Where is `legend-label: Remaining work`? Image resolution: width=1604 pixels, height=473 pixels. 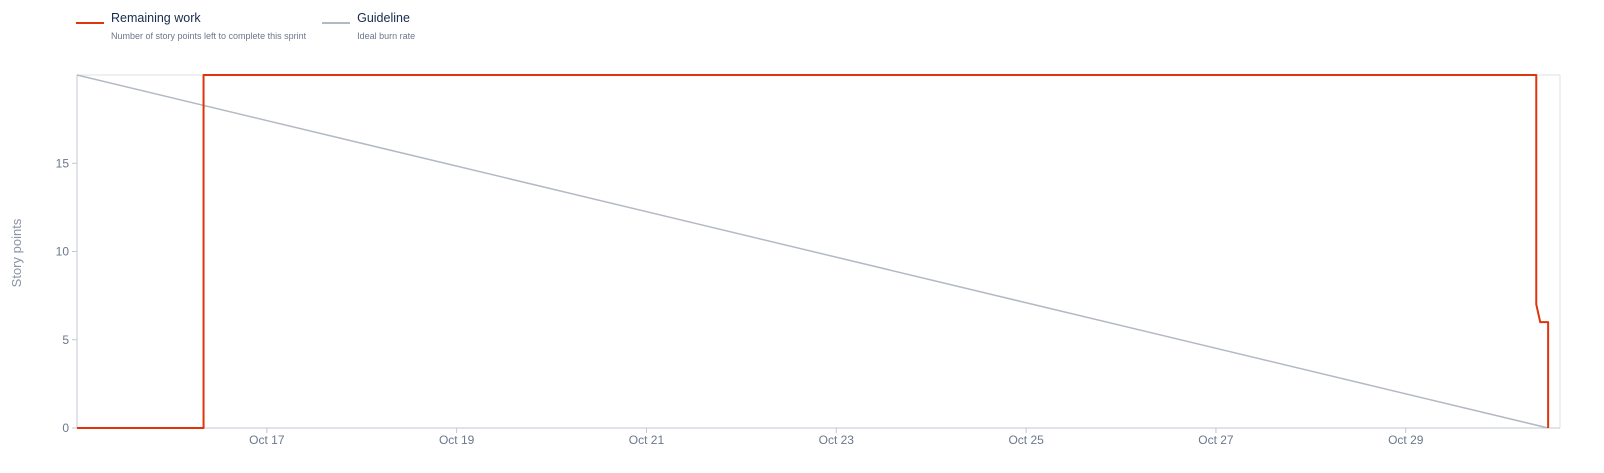 legend-label: Remaining work is located at coordinates (156, 18).